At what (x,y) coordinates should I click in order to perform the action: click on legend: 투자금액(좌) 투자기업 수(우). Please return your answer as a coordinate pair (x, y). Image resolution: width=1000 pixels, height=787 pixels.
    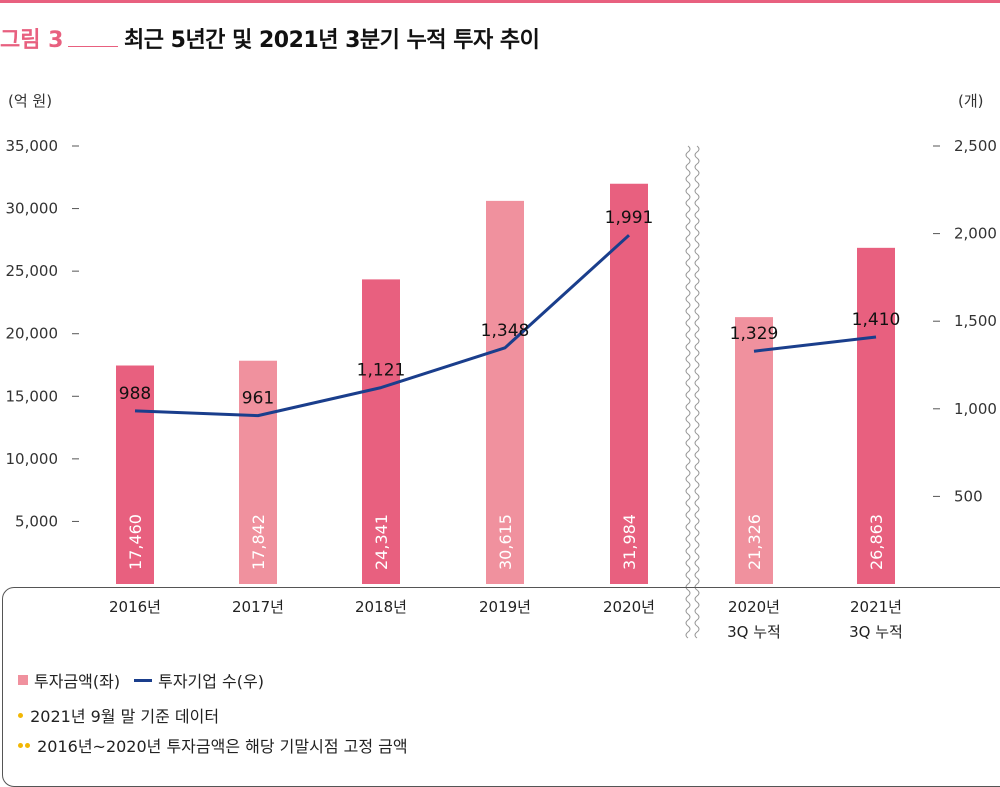
    Looking at the image, I should click on (141, 680).